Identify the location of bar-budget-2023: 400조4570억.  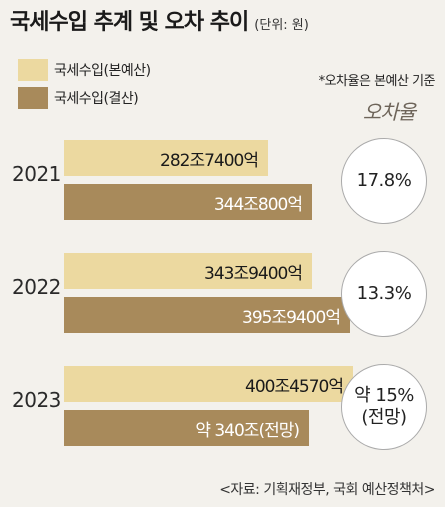
(208, 384).